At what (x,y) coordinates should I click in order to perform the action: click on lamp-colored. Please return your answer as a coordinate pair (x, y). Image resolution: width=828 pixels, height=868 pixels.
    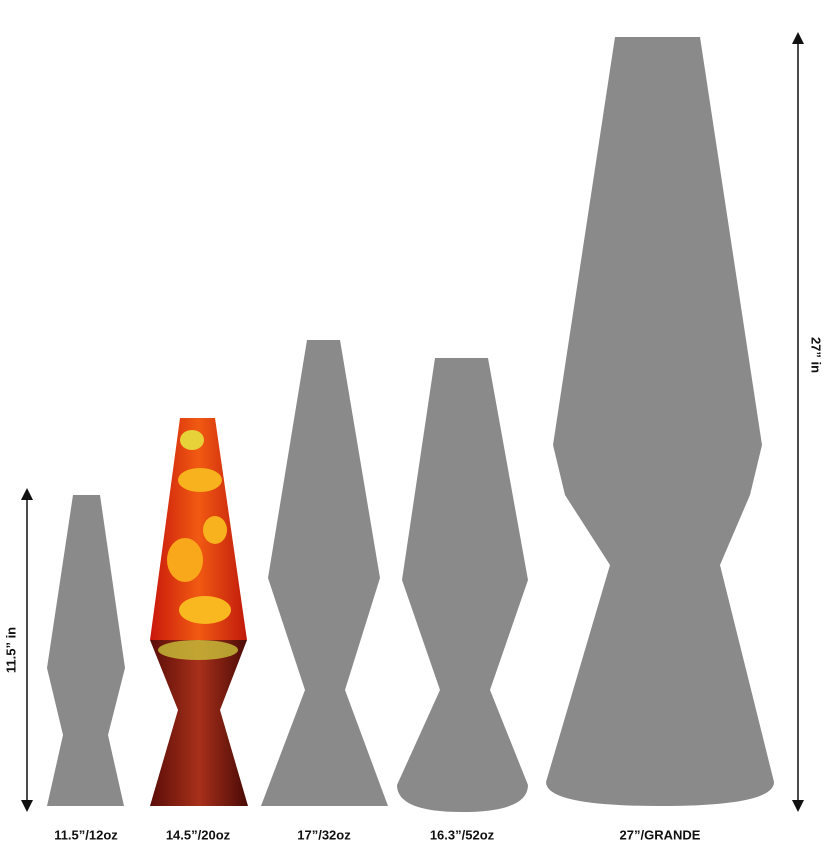
    Looking at the image, I should click on (199, 612).